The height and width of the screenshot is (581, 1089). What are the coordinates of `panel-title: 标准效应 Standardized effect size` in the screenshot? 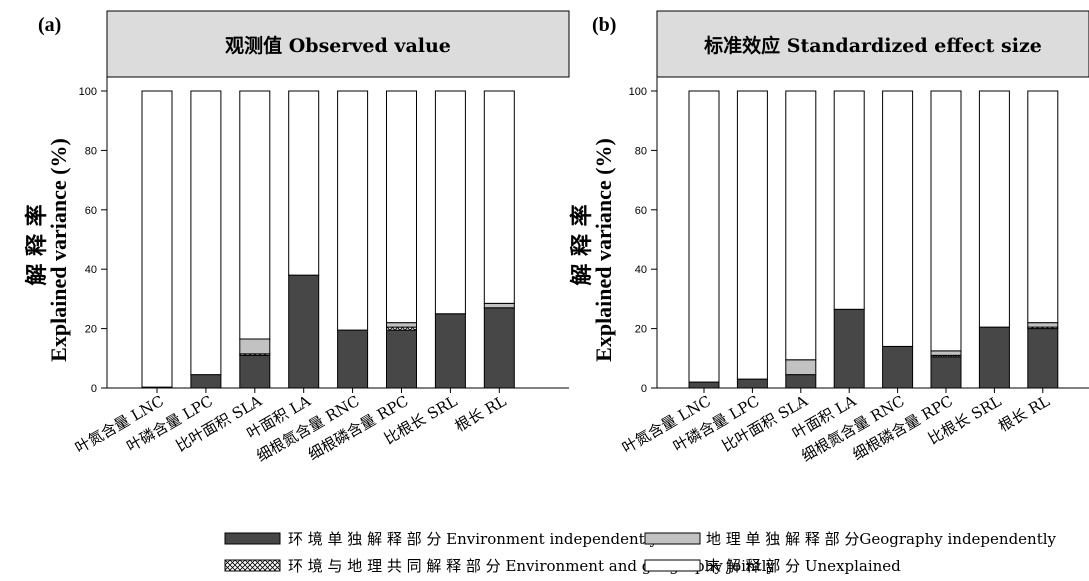 It's located at (873, 45).